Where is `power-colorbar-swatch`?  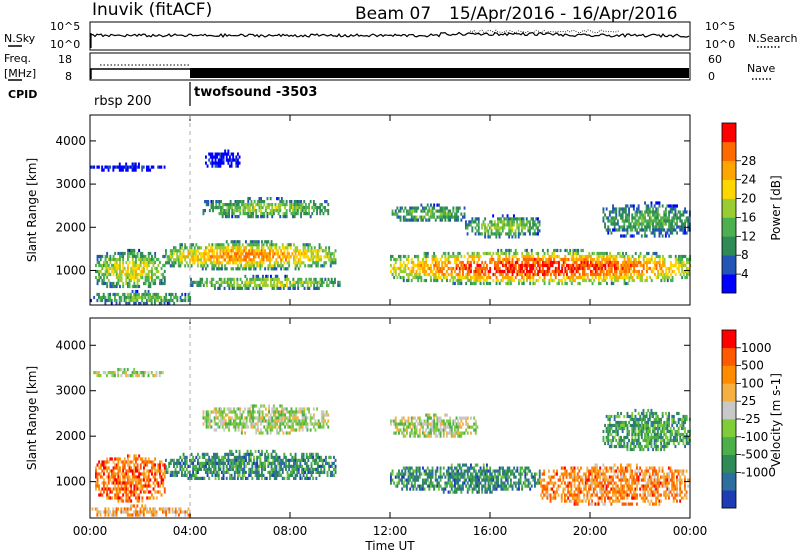
power-colorbar-swatch is located at coordinates (729, 151).